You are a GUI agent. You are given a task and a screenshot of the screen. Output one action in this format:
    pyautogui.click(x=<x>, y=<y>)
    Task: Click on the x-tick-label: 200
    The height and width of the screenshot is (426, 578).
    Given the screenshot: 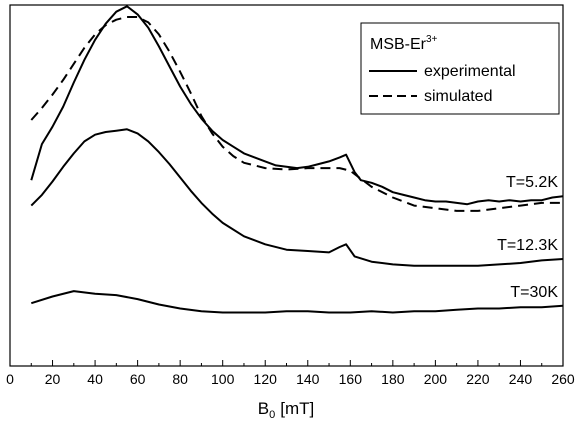 What is the action you would take?
    pyautogui.click(x=436, y=379)
    